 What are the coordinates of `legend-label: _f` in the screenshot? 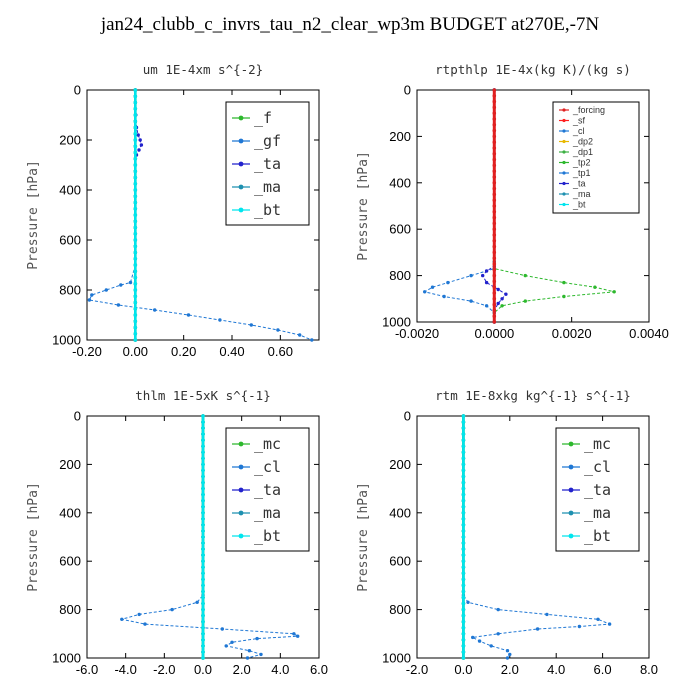 It's located at (263, 118).